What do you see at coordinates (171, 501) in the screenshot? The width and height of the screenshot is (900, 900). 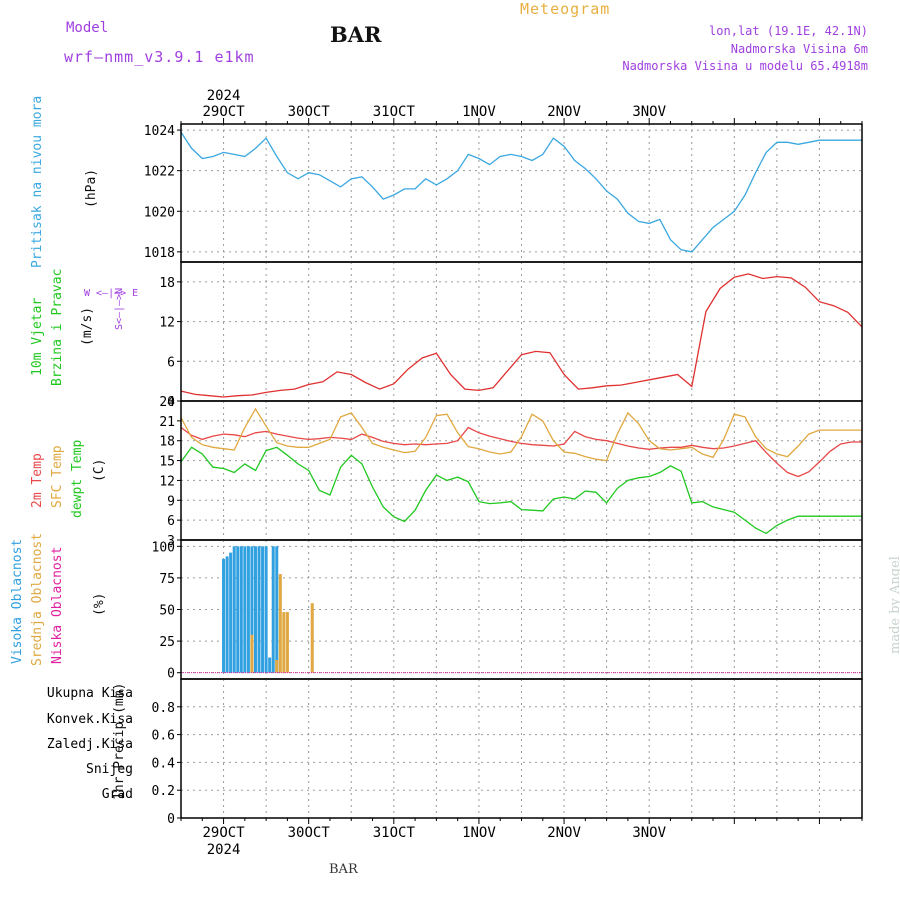 I see `y-tick-label: 9` at bounding box center [171, 501].